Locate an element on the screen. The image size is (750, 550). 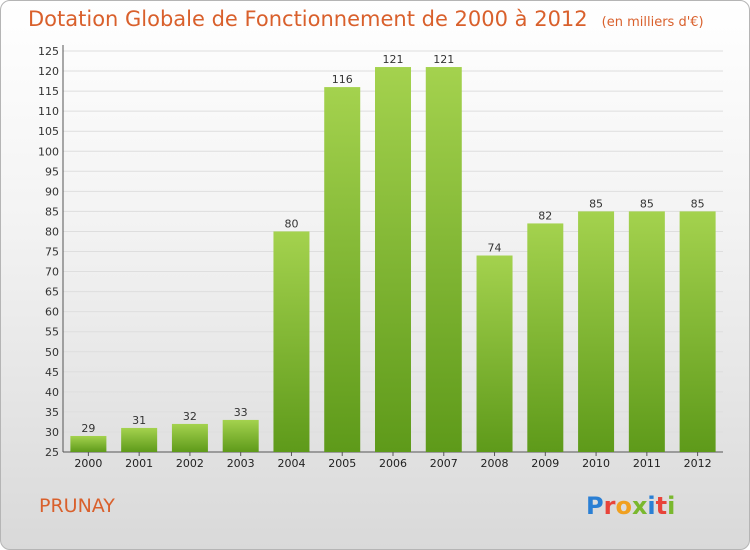
x-tick-label: 2009 is located at coordinates (545, 463).